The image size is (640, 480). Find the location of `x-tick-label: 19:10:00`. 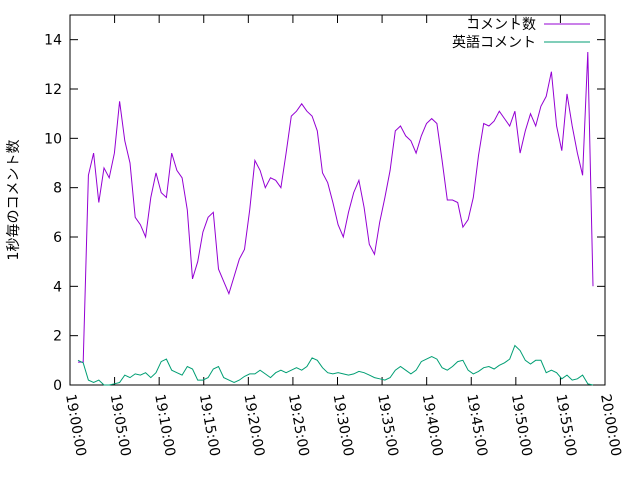

x-tick-label: 19:10:00 is located at coordinates (164, 425).